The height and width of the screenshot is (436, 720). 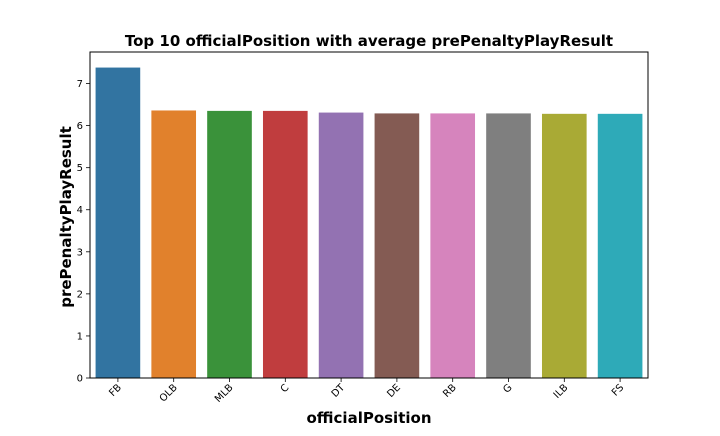 What do you see at coordinates (66, 217) in the screenshot?
I see `y-axis-label: prePenaltyPlayResult` at bounding box center [66, 217].